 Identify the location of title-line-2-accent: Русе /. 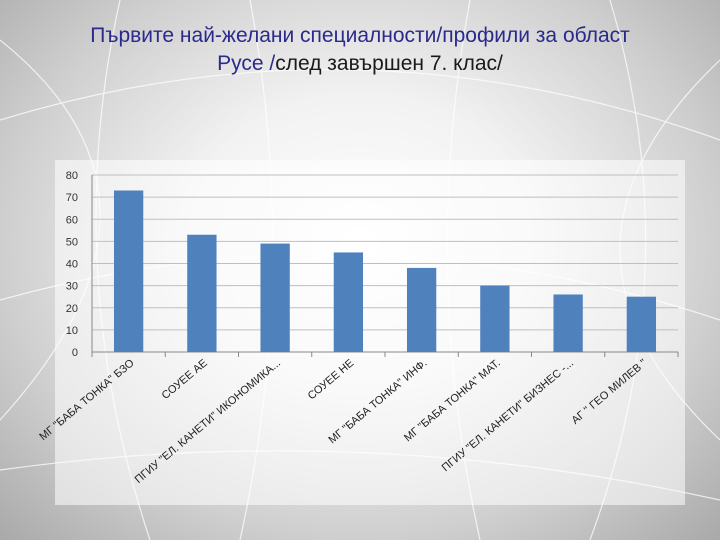
(246, 63).